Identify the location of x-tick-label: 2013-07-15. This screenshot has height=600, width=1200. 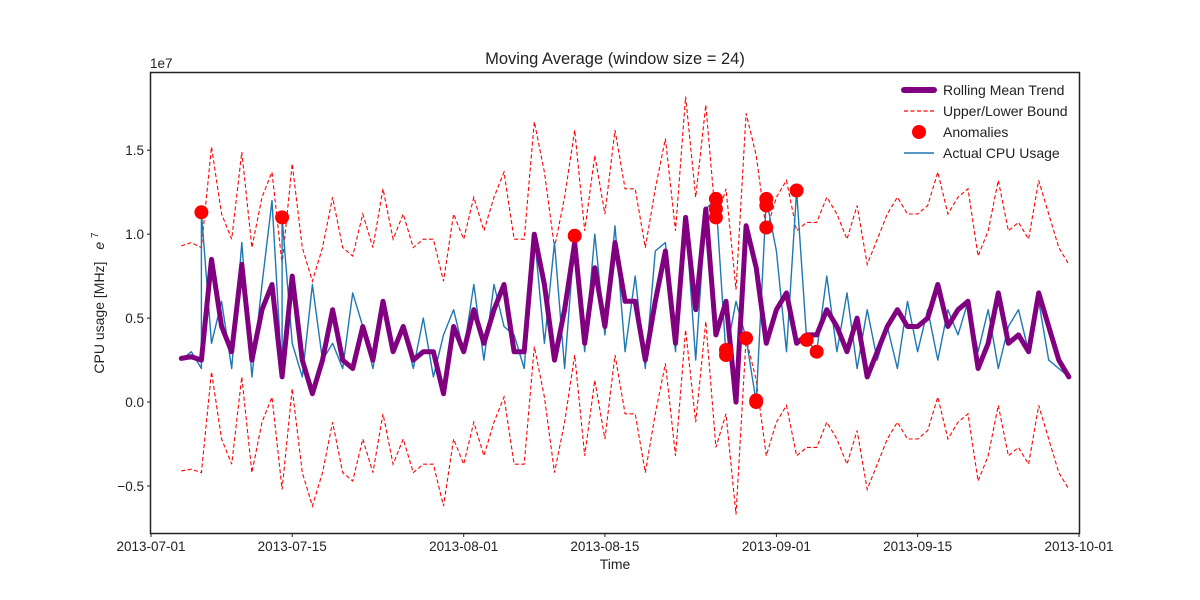
(292, 546).